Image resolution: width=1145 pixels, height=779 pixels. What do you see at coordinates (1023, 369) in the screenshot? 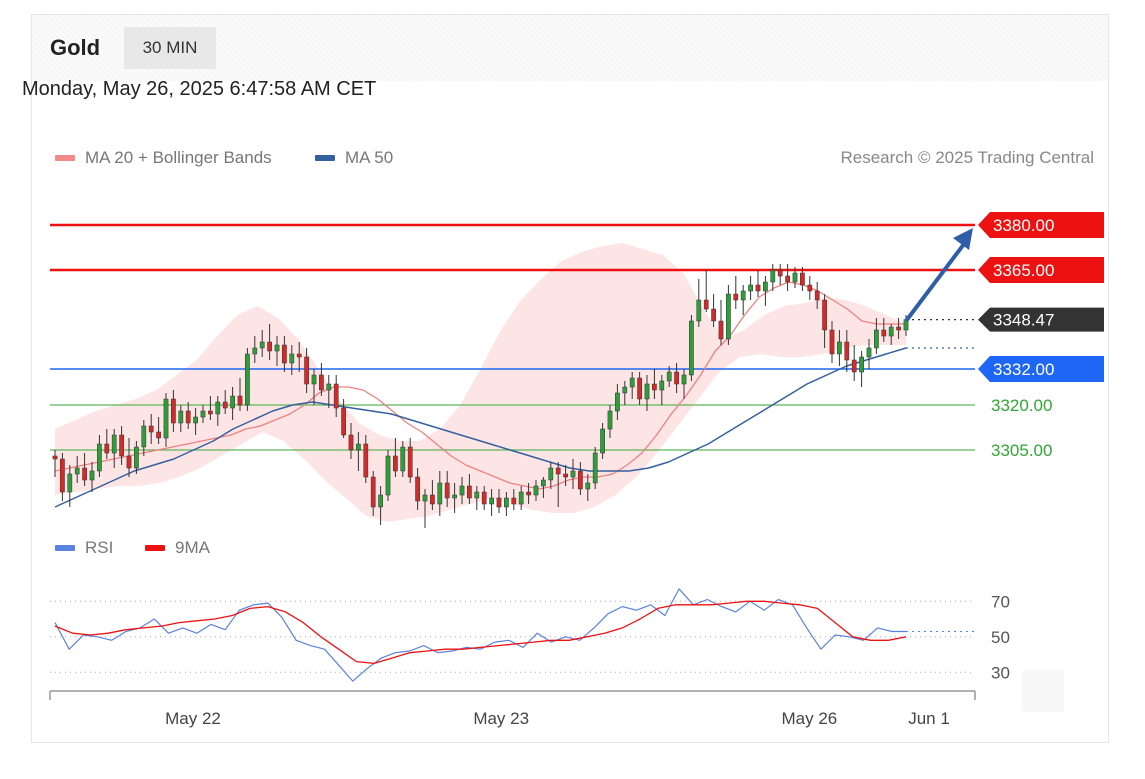
I see `pivot-value: 3332.00` at bounding box center [1023, 369].